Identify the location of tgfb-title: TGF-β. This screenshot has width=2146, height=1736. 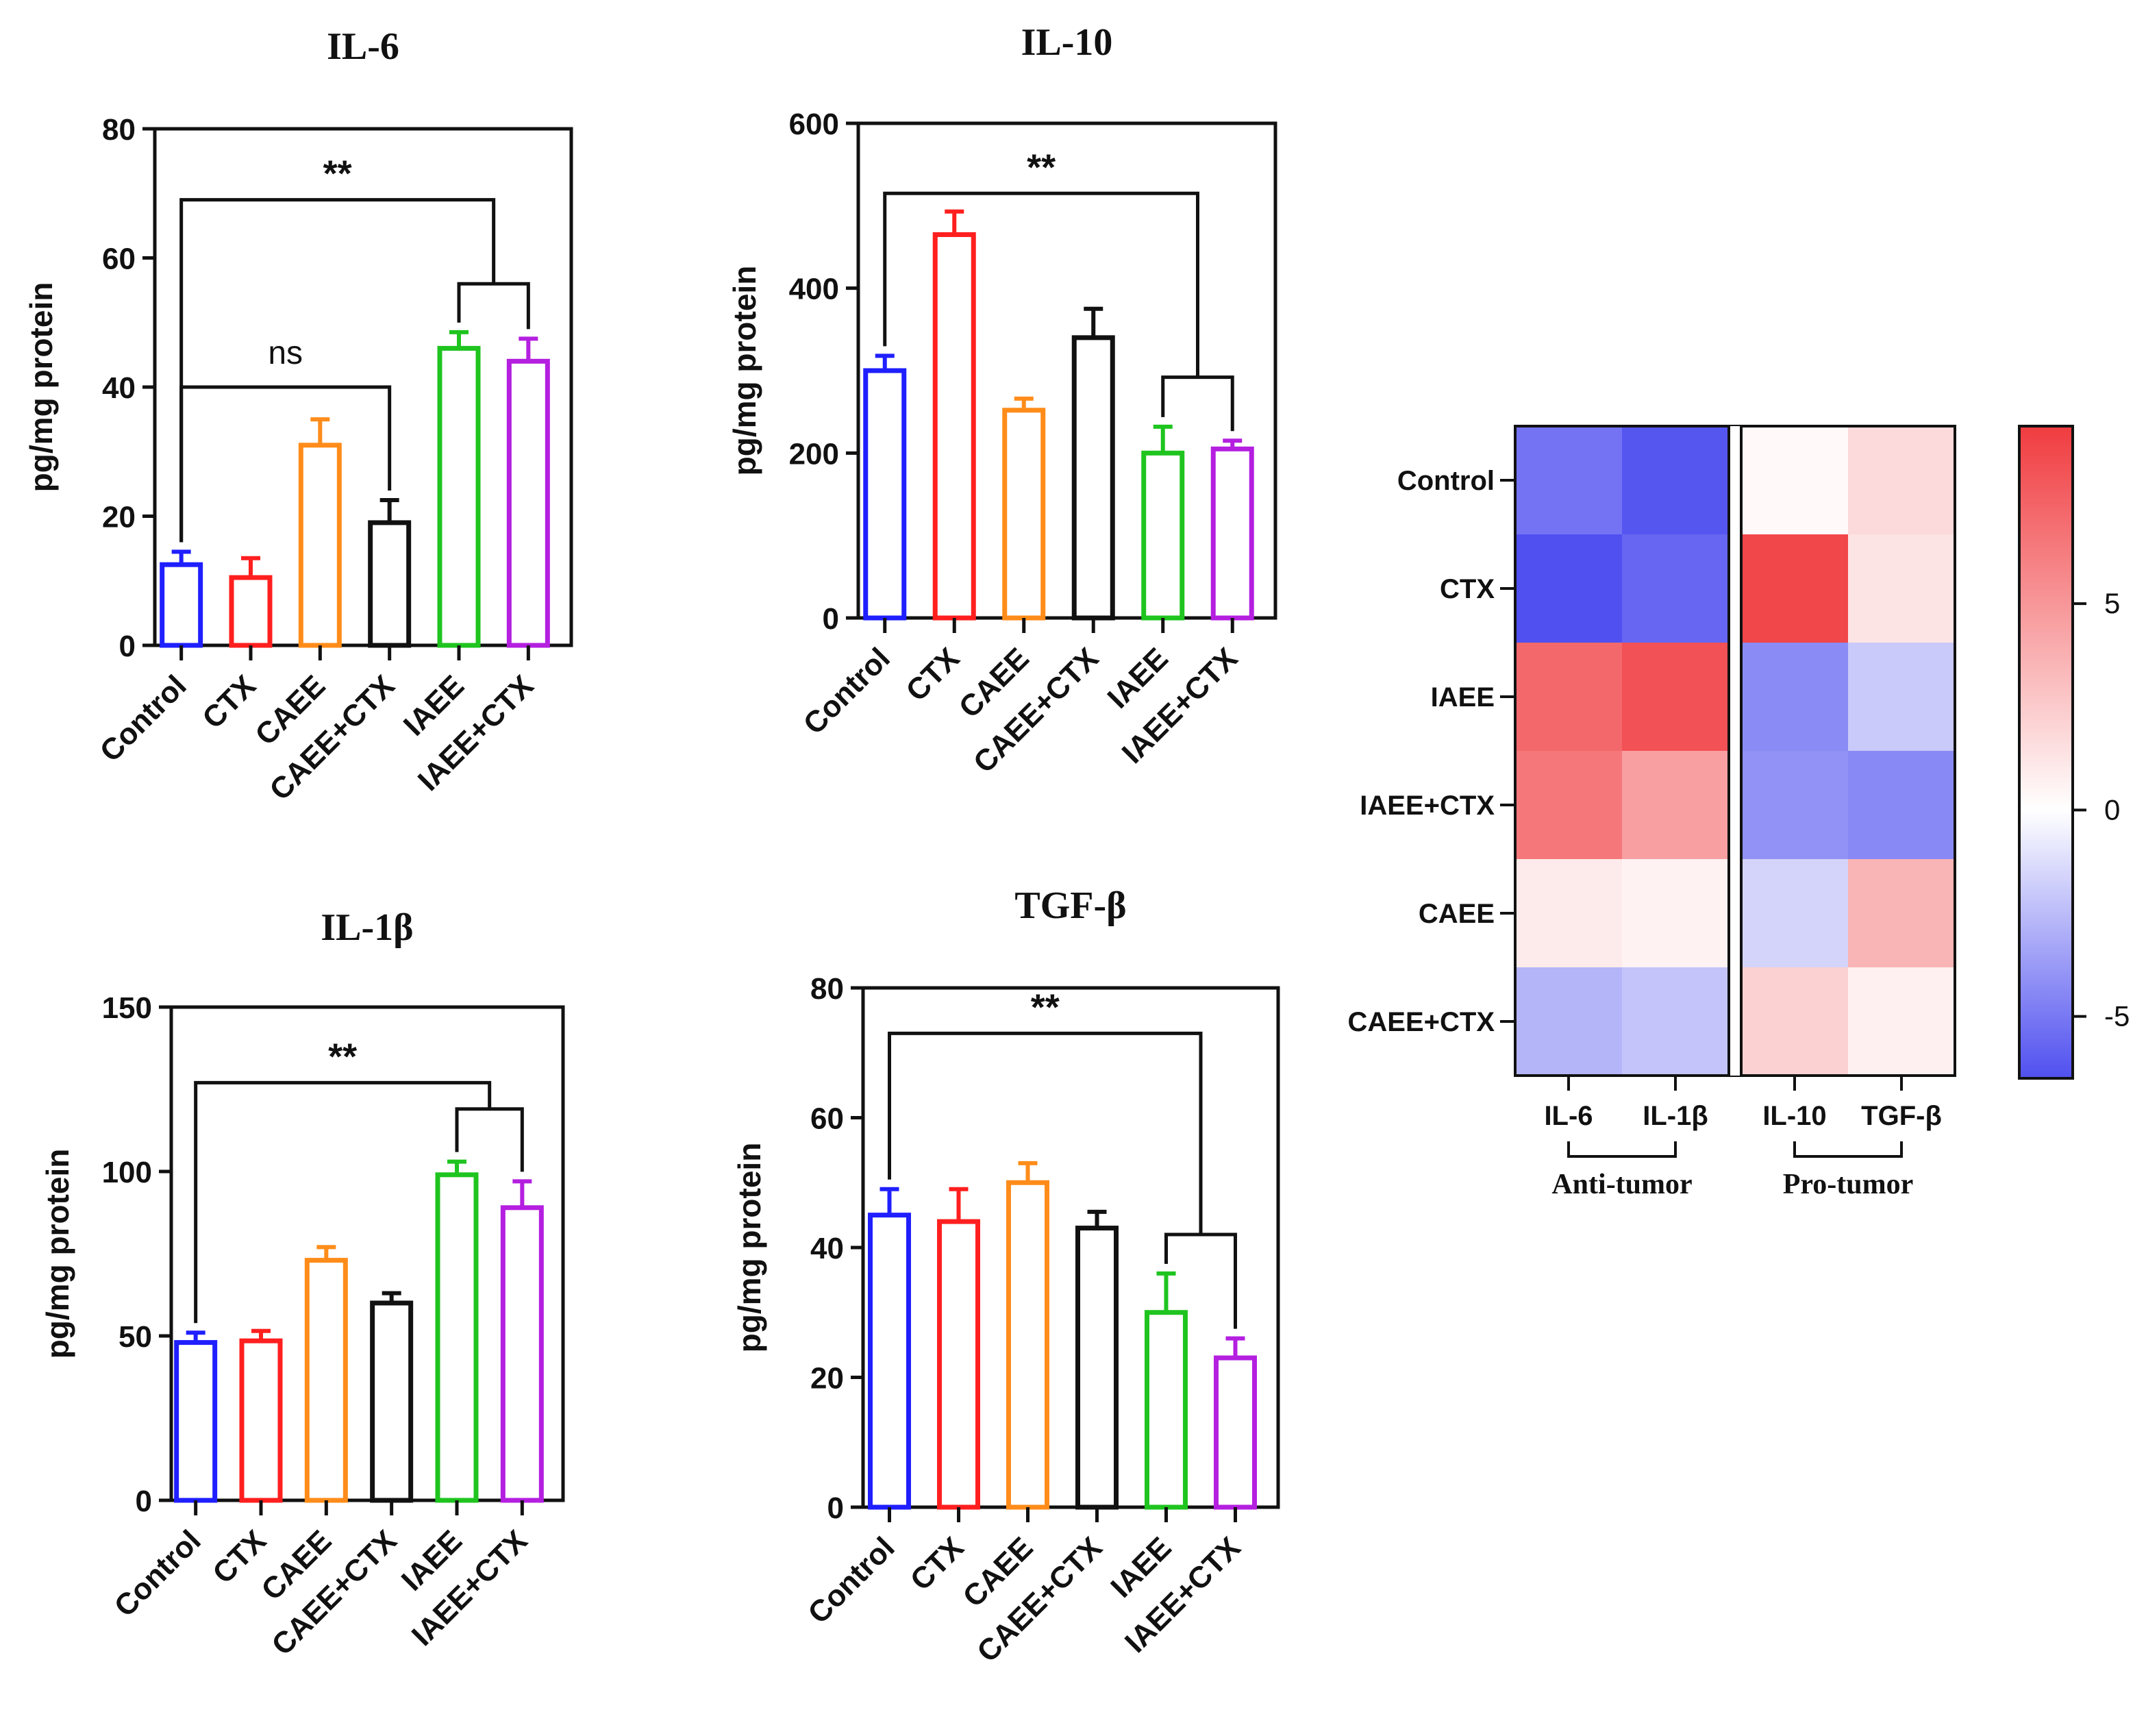
(1070, 906).